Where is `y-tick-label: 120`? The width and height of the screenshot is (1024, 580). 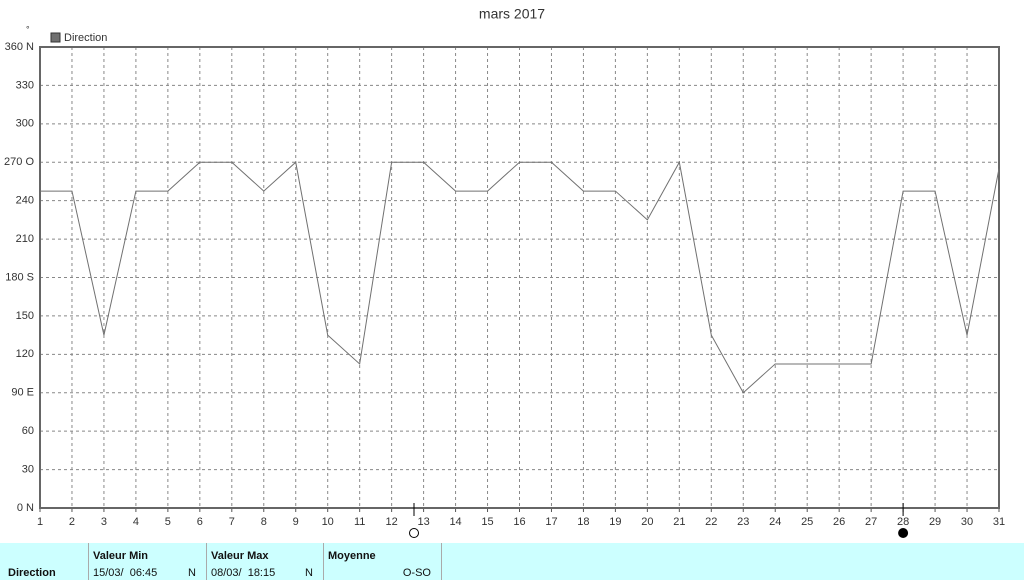 y-tick-label: 120 is located at coordinates (25, 354).